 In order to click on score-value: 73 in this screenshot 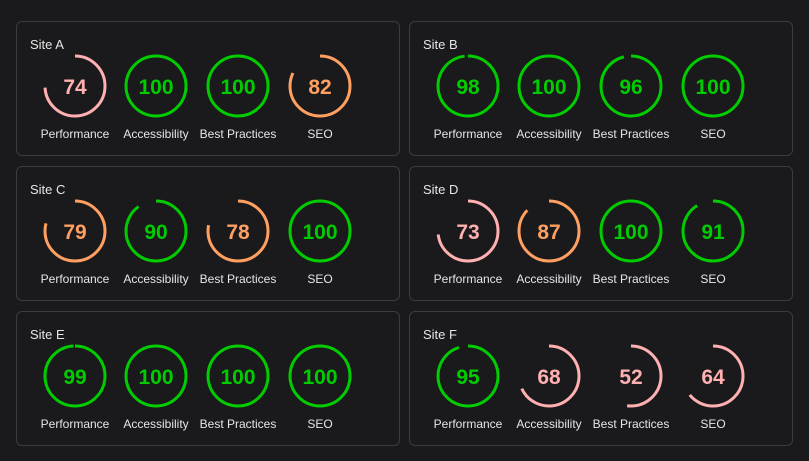, I will do `click(468, 232)`.